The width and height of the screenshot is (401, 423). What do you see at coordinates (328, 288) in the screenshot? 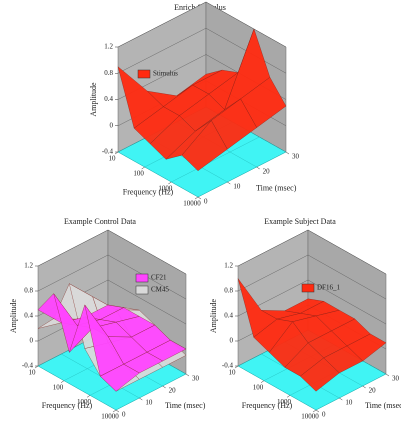
I see `legend-label: DF16_1` at bounding box center [328, 288].